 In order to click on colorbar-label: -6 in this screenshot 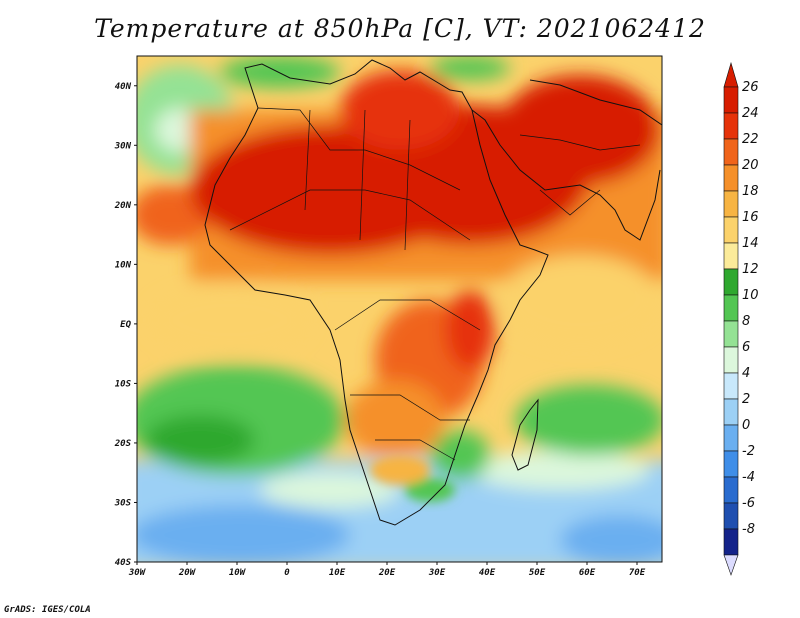, I will do `click(748, 503)`.